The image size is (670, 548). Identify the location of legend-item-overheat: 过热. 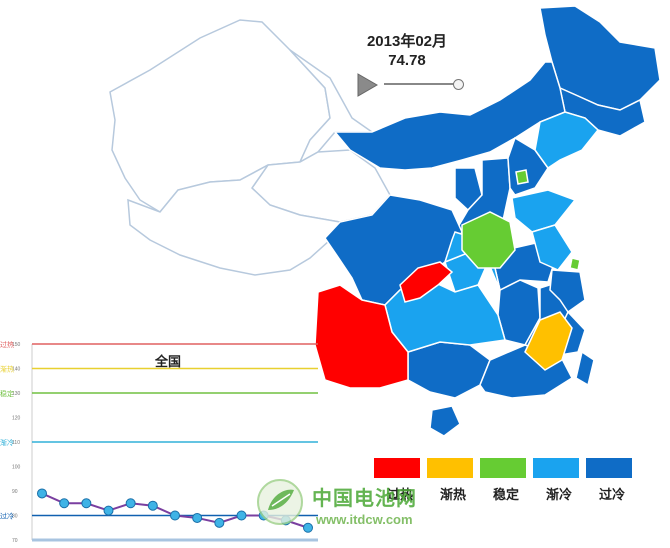
(400, 480).